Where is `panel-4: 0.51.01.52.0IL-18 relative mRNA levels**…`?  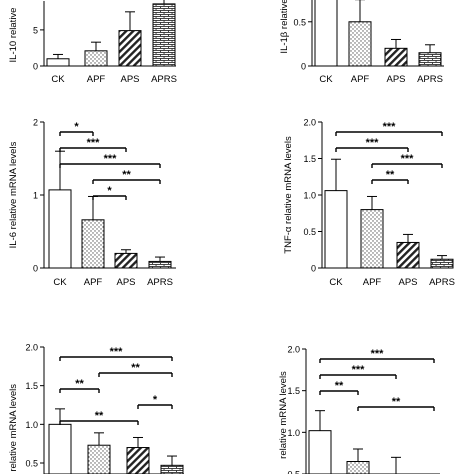
panel-4: 0.51.01.52.0IL-18 relative mRNA levels**… is located at coordinates (96, 408).